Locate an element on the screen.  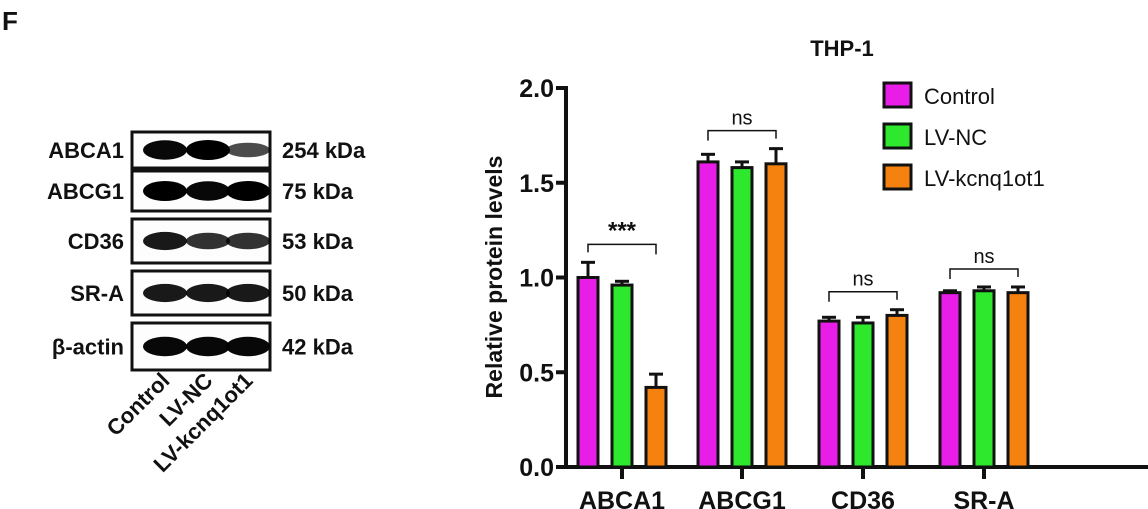
legend-item: LV-NC is located at coordinates (935, 137).